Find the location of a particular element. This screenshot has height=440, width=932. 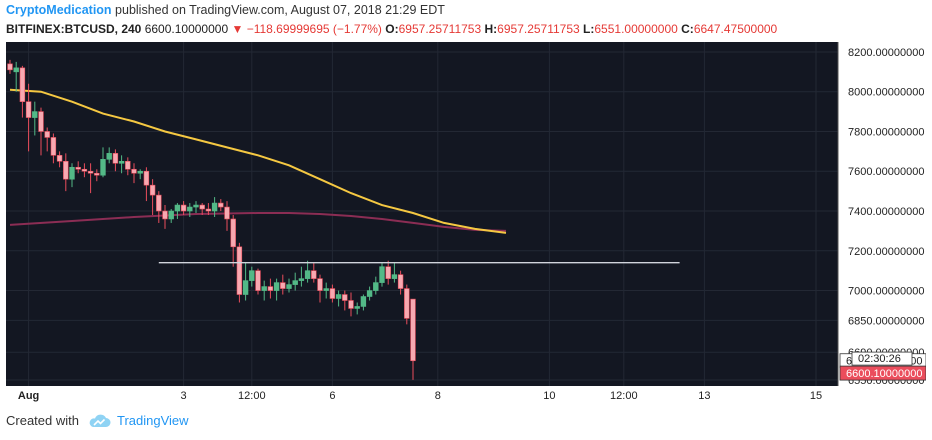

tradingview-link: TradingView is located at coordinates (152, 420).